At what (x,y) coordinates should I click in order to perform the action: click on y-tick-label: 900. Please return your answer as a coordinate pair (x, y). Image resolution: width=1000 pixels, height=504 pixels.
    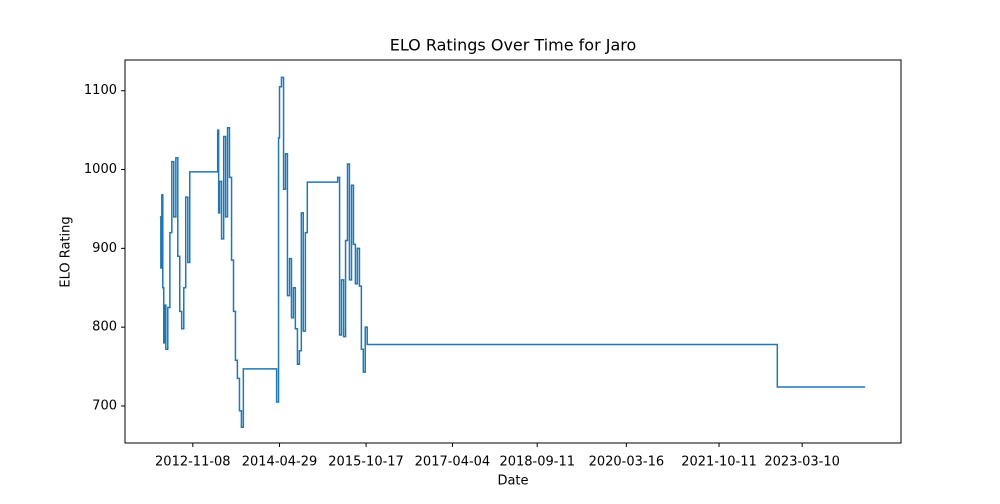
    Looking at the image, I should click on (104, 248).